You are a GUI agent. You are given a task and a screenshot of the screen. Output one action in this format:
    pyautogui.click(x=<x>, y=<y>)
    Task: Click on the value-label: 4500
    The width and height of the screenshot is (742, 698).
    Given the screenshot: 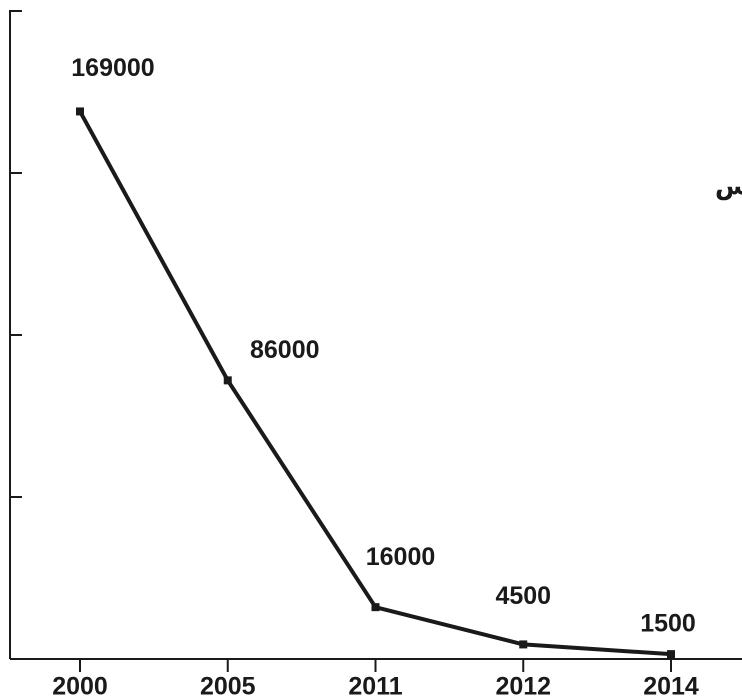 What is the action you would take?
    pyautogui.click(x=523, y=596)
    